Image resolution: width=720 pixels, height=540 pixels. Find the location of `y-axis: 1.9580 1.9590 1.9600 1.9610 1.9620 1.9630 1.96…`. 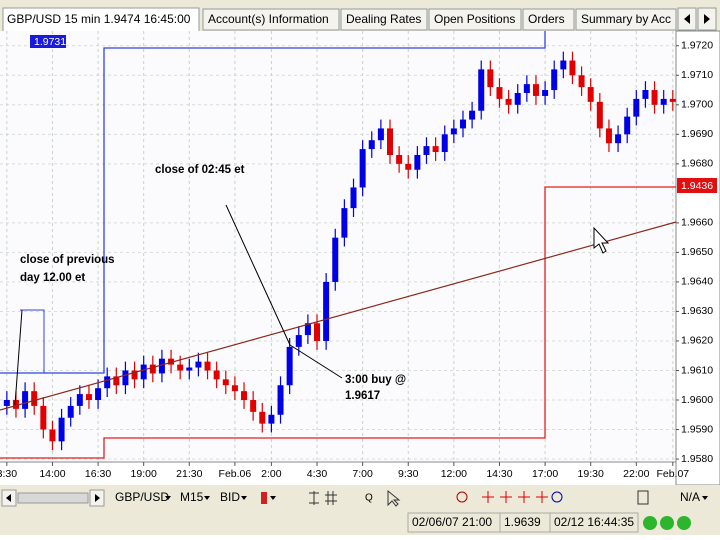

y-axis: 1.9580 1.9590 1.9600 1.9610 1.9620 1.9630 1.96… is located at coordinates (694, 252).